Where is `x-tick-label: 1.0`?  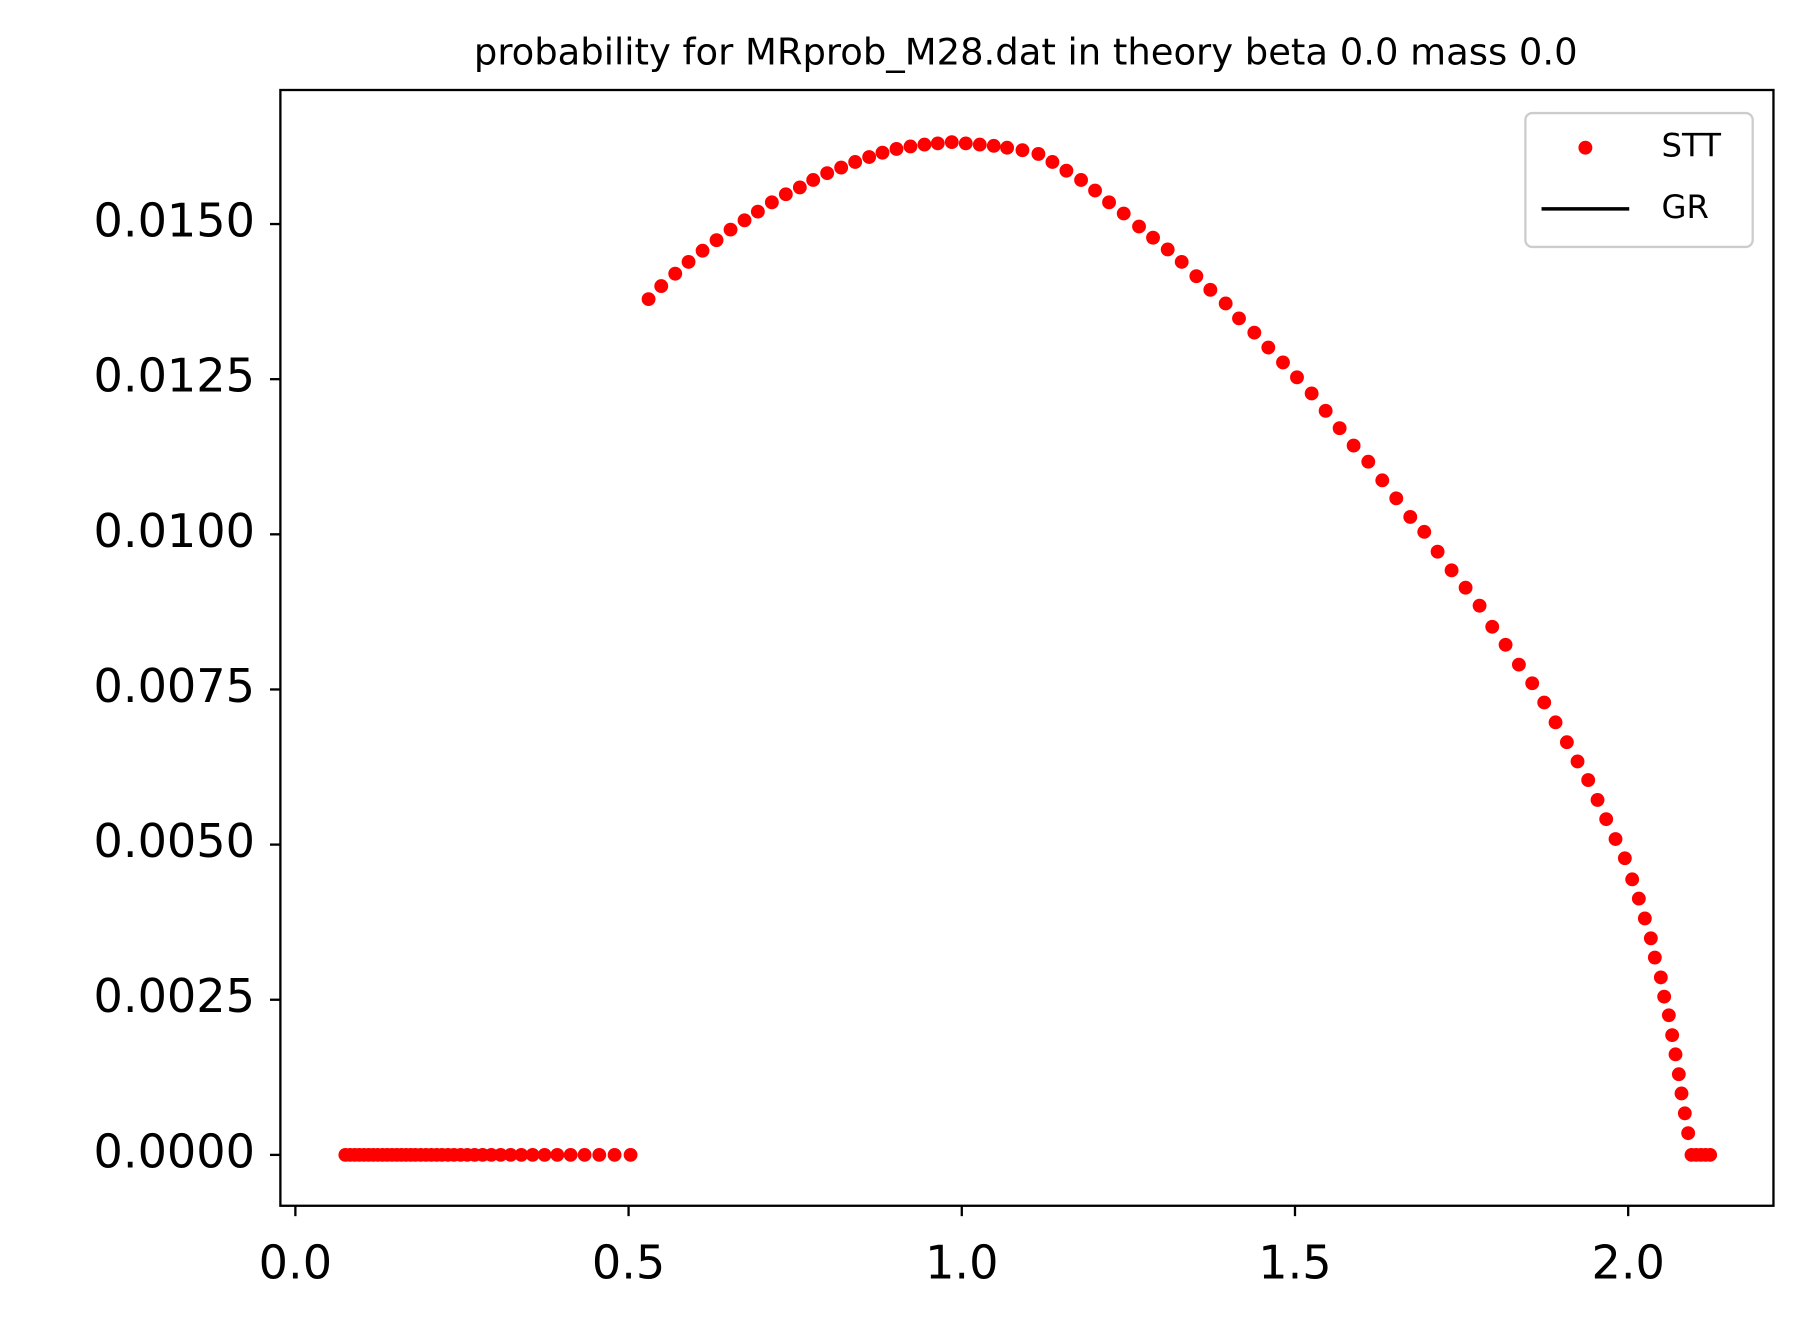 x-tick-label: 1.0 is located at coordinates (961, 1262).